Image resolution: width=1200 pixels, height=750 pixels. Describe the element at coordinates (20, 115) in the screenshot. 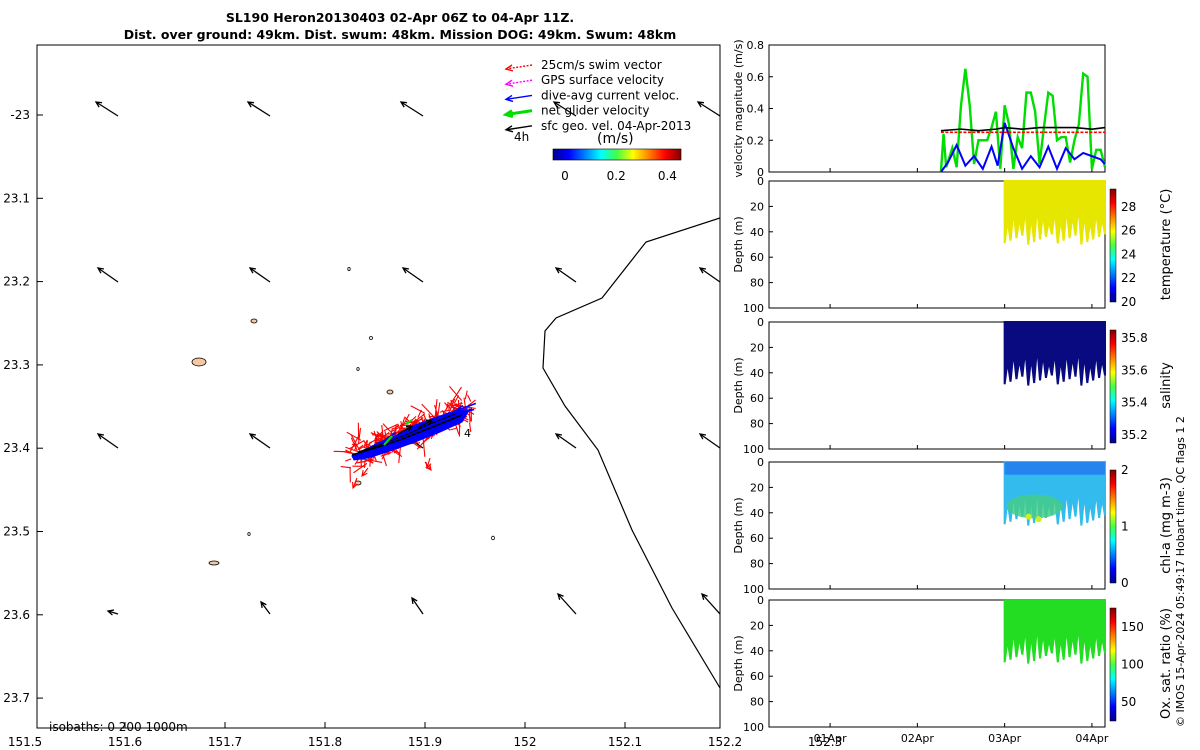

I see `map-y-tick-label: -23` at that location.